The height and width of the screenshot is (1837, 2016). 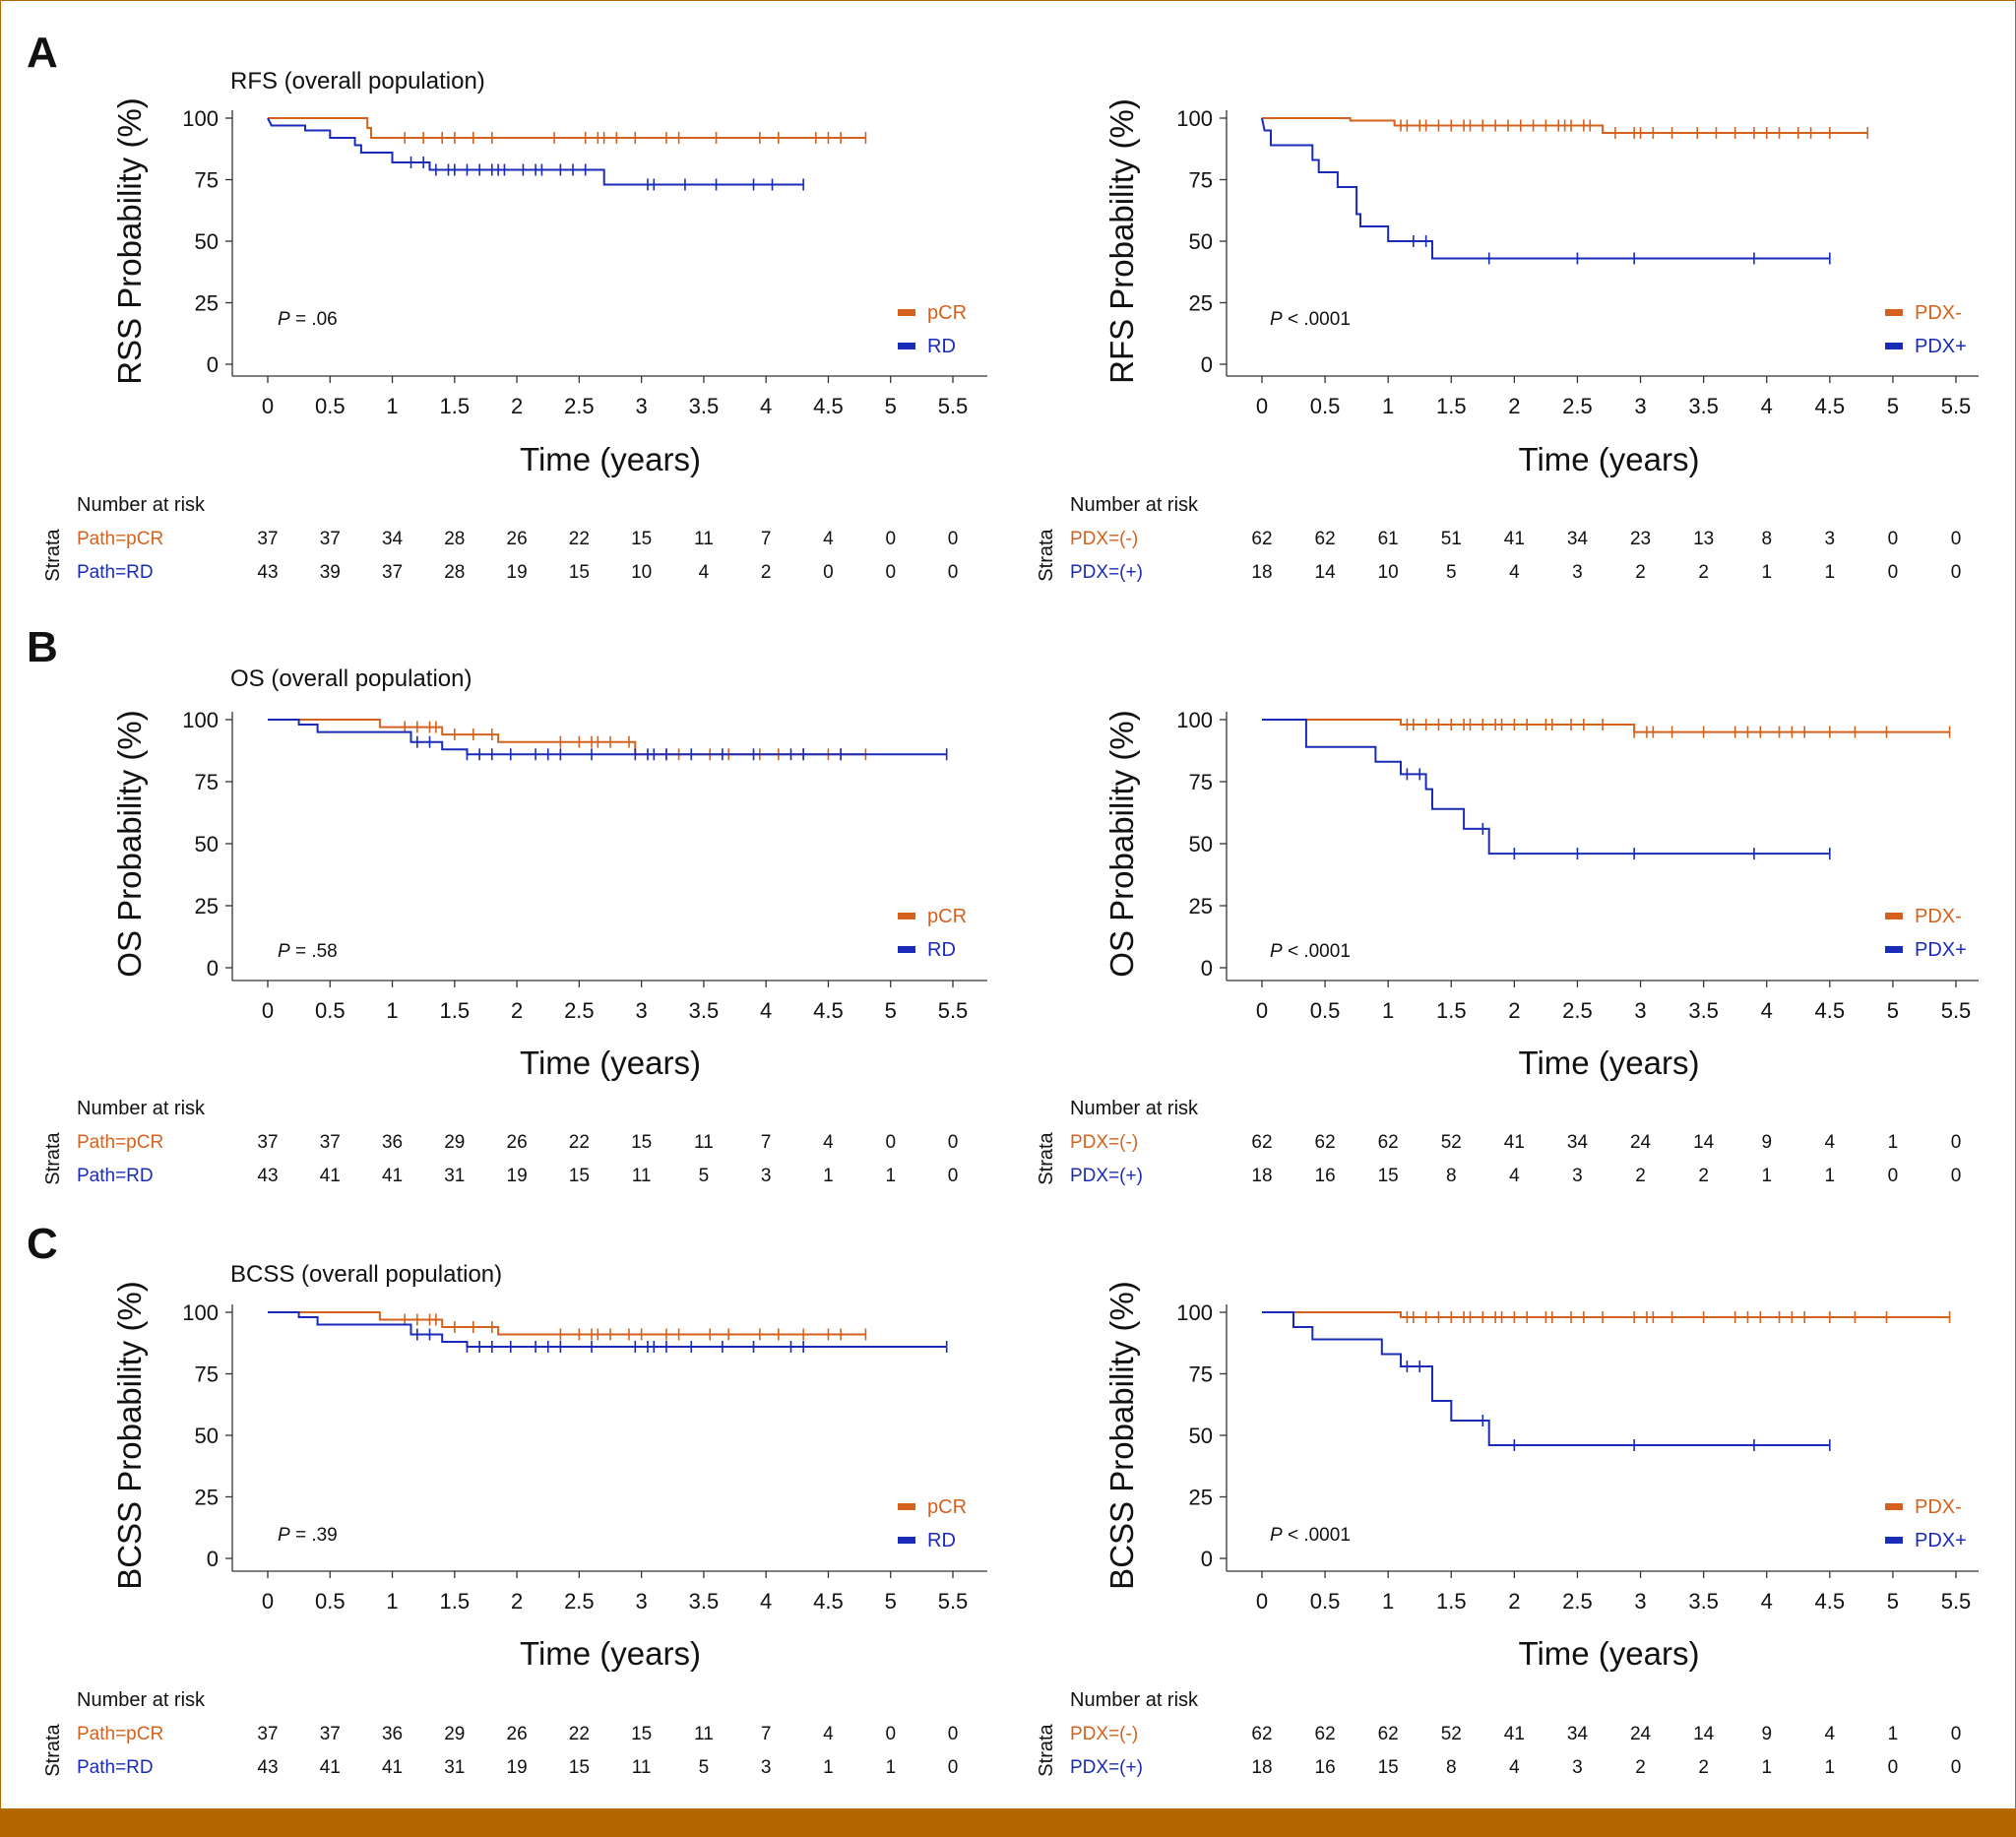 I want to click on risk-count: 7, so click(x=766, y=539).